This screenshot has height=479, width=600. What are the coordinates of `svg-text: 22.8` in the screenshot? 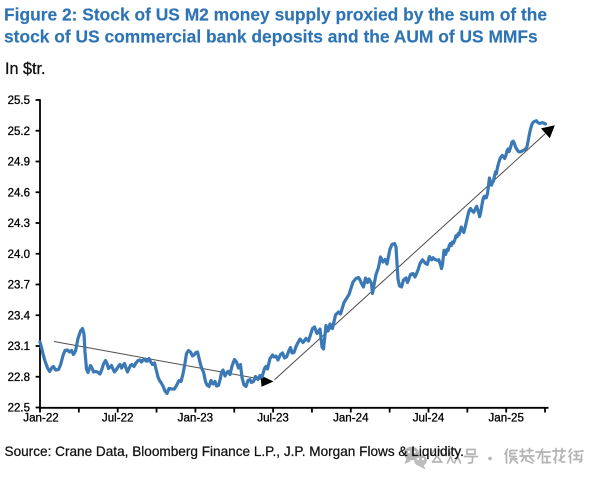 It's located at (19, 378).